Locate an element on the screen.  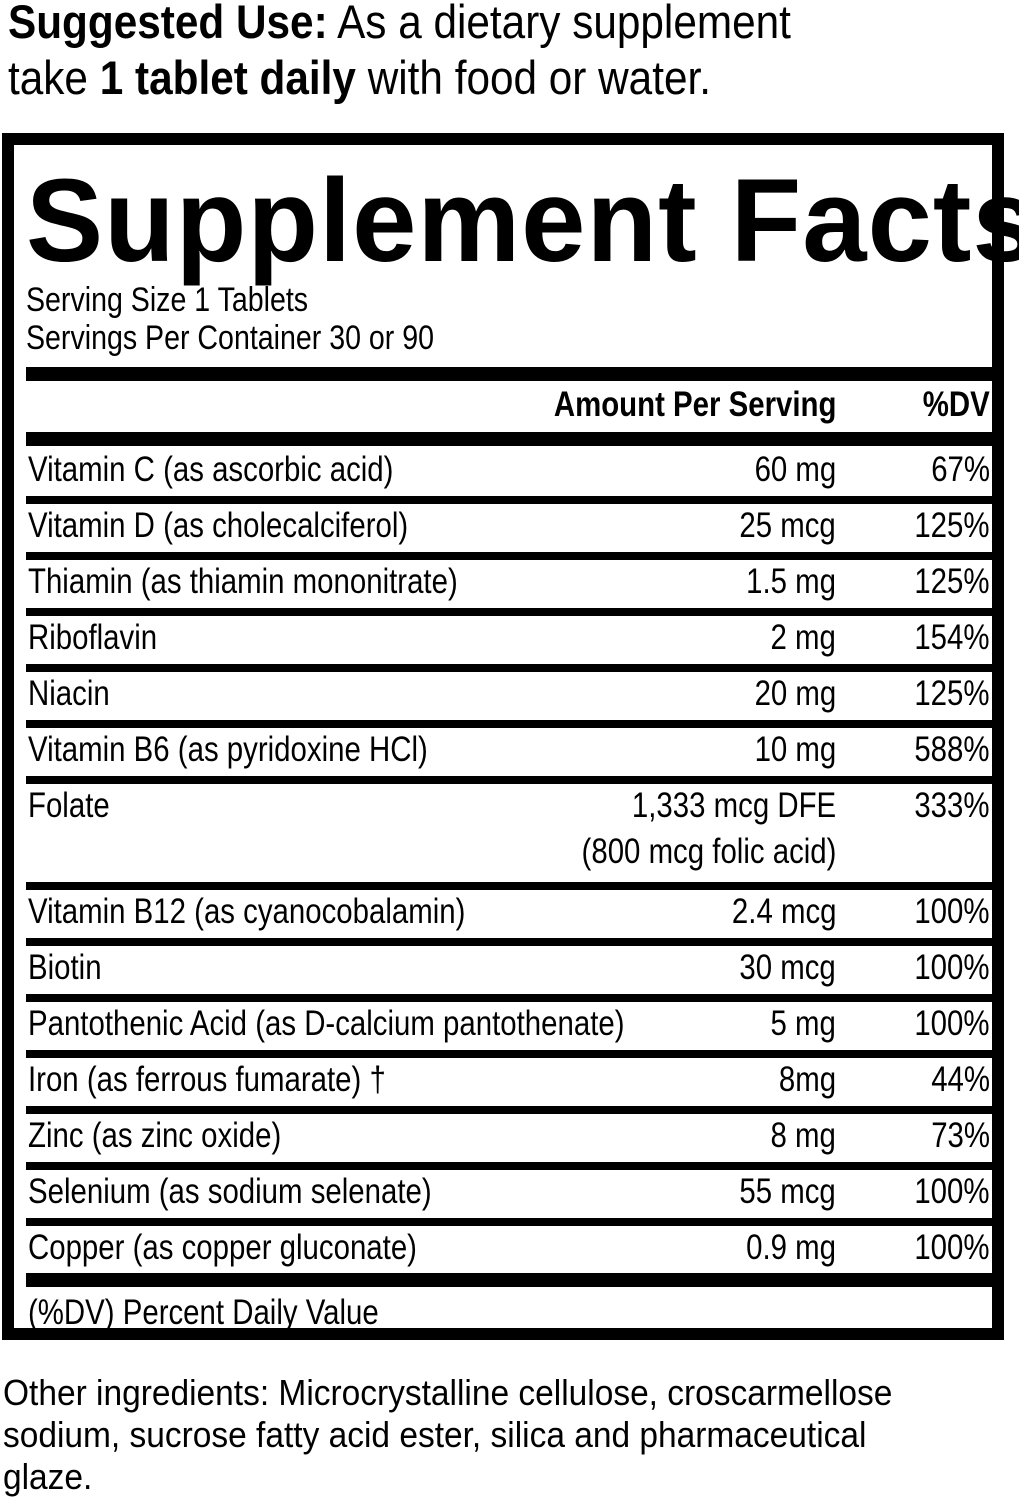
panel-title-text: Supplement Facts is located at coordinates (522, 221).